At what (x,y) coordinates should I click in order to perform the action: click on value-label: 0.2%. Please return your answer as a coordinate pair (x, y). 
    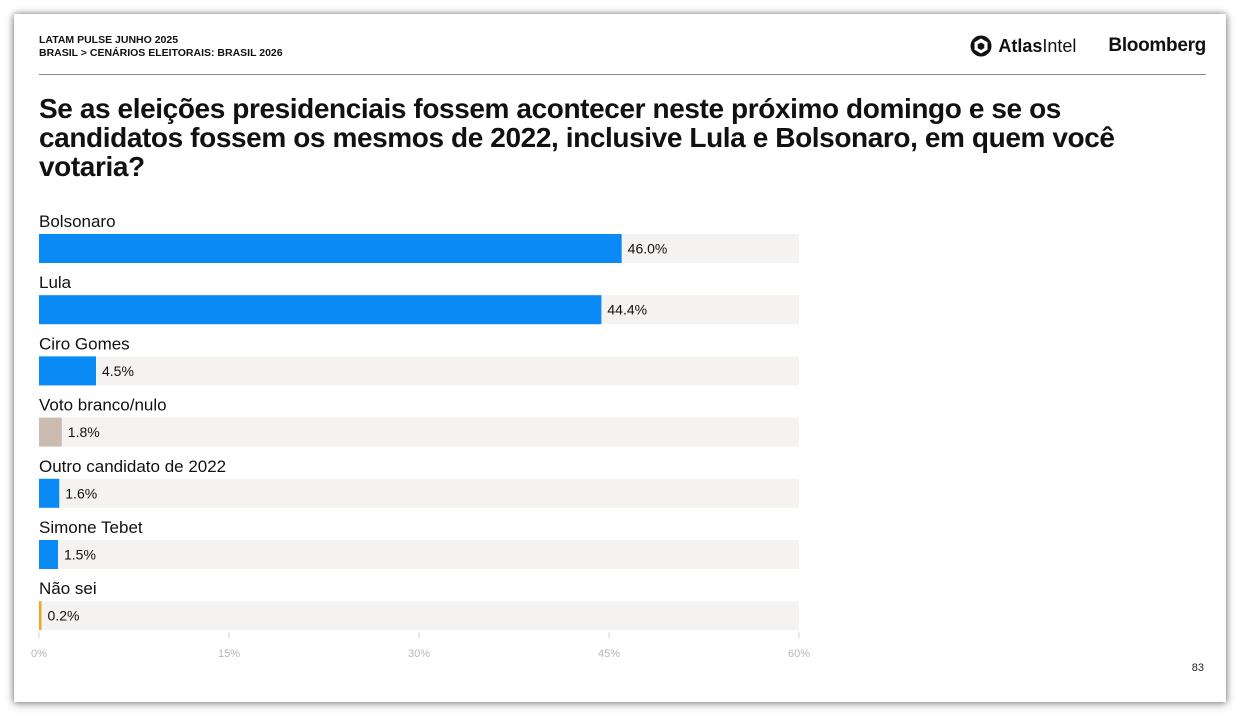
    Looking at the image, I should click on (64, 616).